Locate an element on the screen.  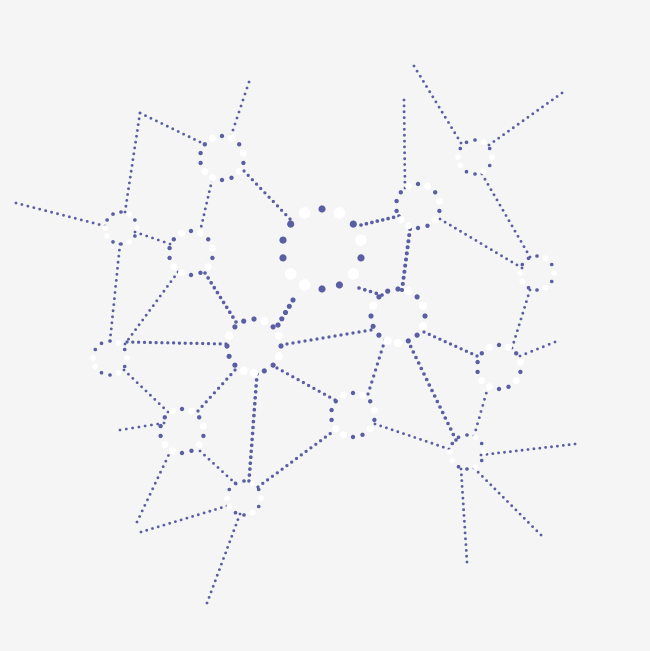
ring-top-far-right is located at coordinates (475, 157).